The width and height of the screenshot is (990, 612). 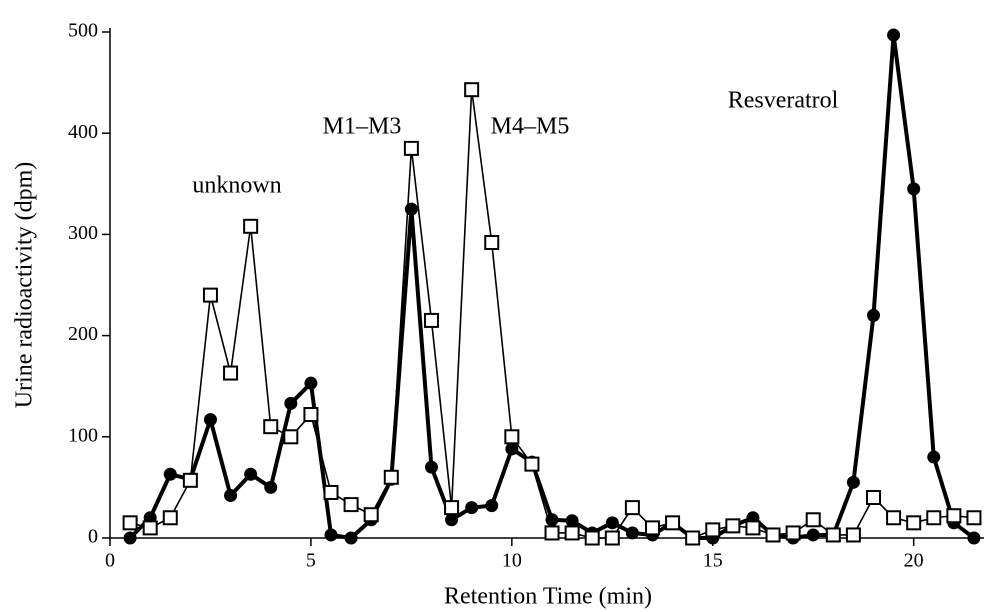 What do you see at coordinates (93, 537) in the screenshot?
I see `y-tick-label: 0` at bounding box center [93, 537].